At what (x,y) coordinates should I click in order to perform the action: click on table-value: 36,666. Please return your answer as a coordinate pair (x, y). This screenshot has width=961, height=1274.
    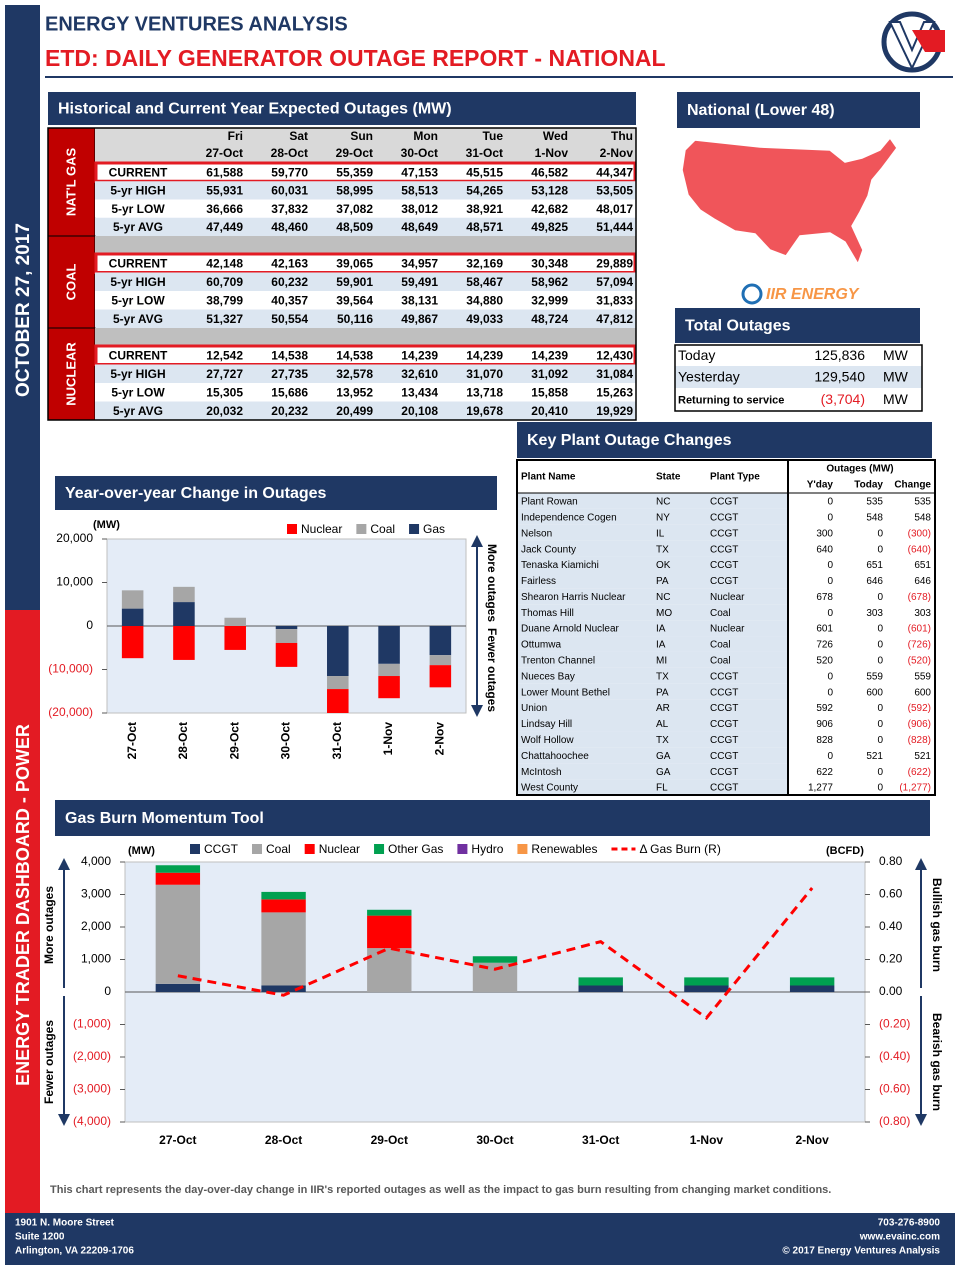
    Looking at the image, I should click on (224, 209).